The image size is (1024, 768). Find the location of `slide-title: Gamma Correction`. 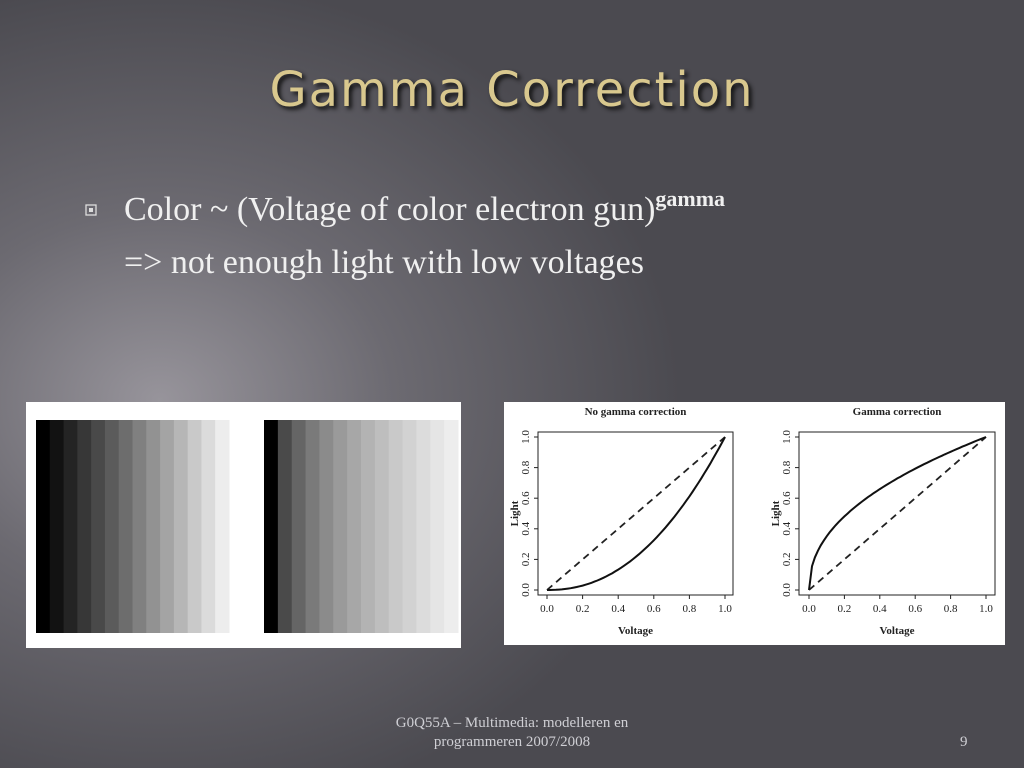

slide-title: Gamma Correction is located at coordinates (512, 90).